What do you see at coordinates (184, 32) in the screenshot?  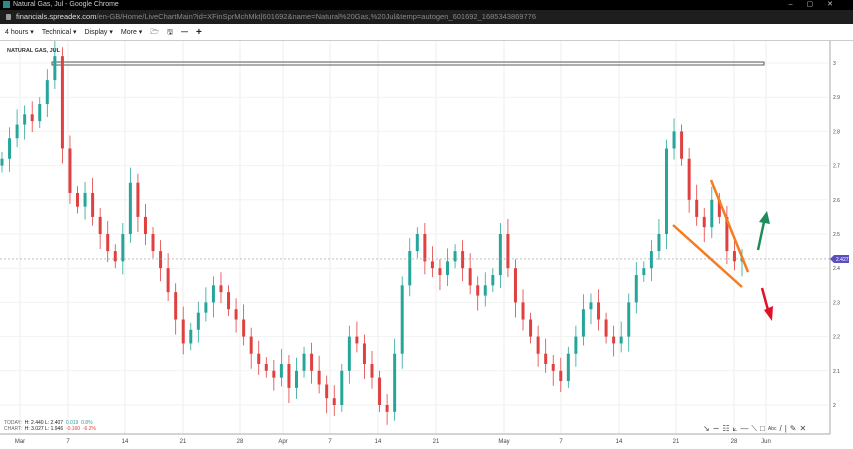 I see `zoom-out-icon: —` at bounding box center [184, 32].